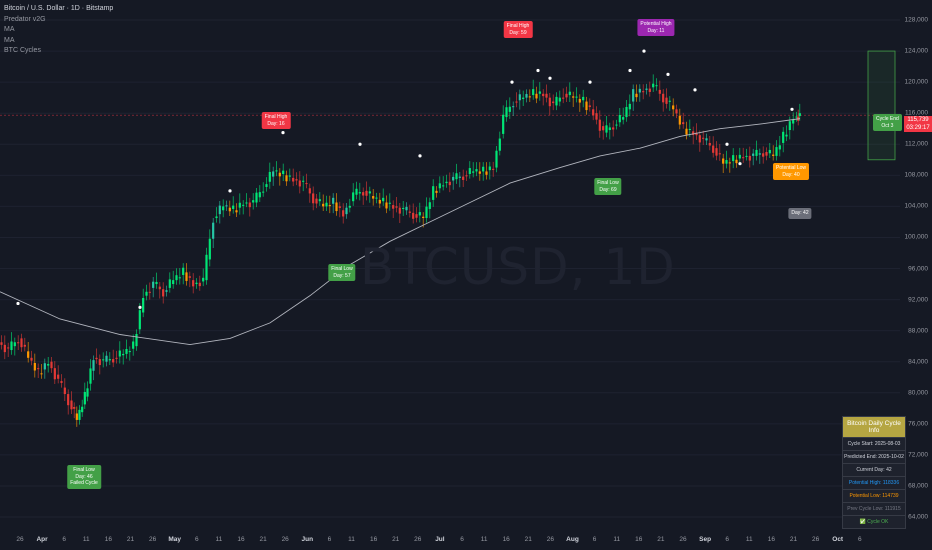 The image size is (932, 550). I want to click on cycle-end-line: Oct 3, so click(887, 125).